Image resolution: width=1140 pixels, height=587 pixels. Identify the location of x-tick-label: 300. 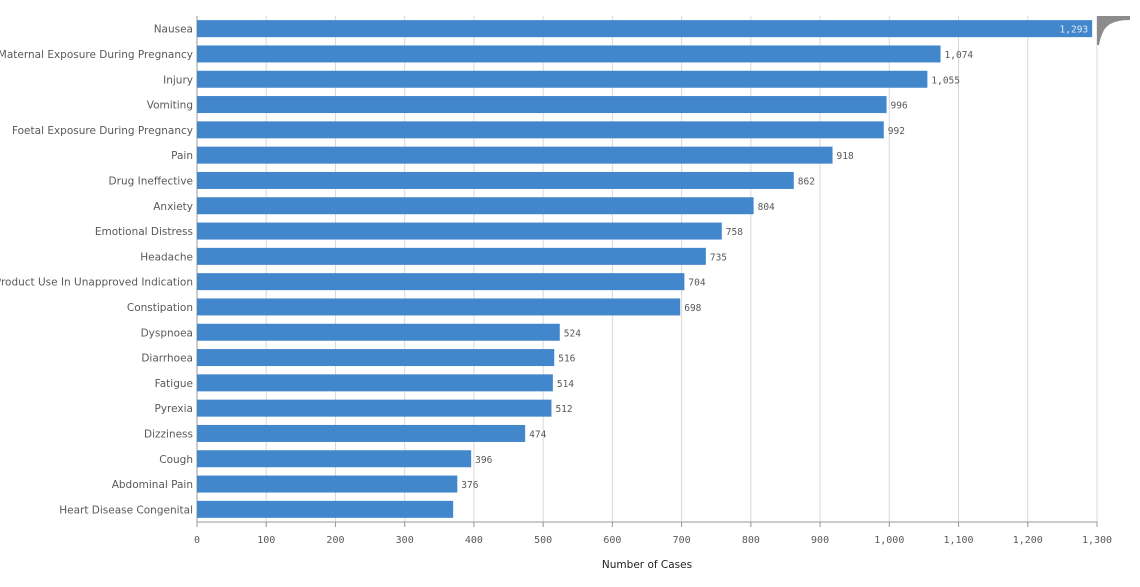
(405, 540).